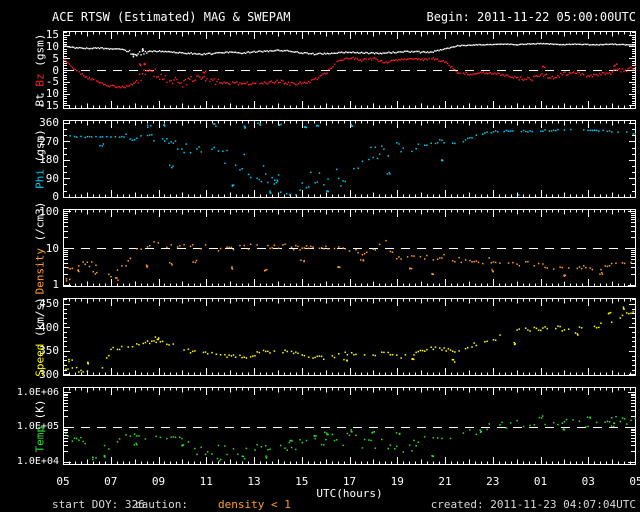 The height and width of the screenshot is (512, 640). I want to click on ylabel-phi: Phi (gsm), so click(40, 159).